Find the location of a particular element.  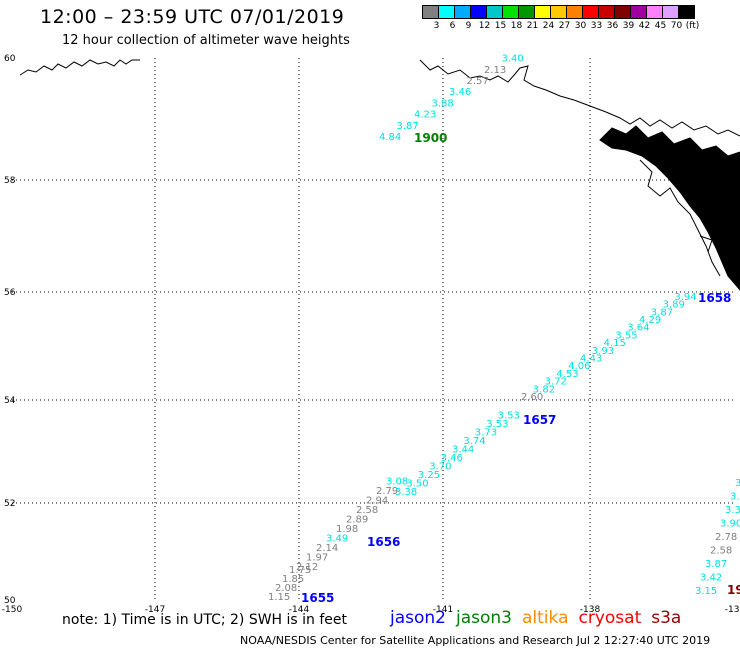

satellite-jason2-label: jason2 is located at coordinates (418, 618).